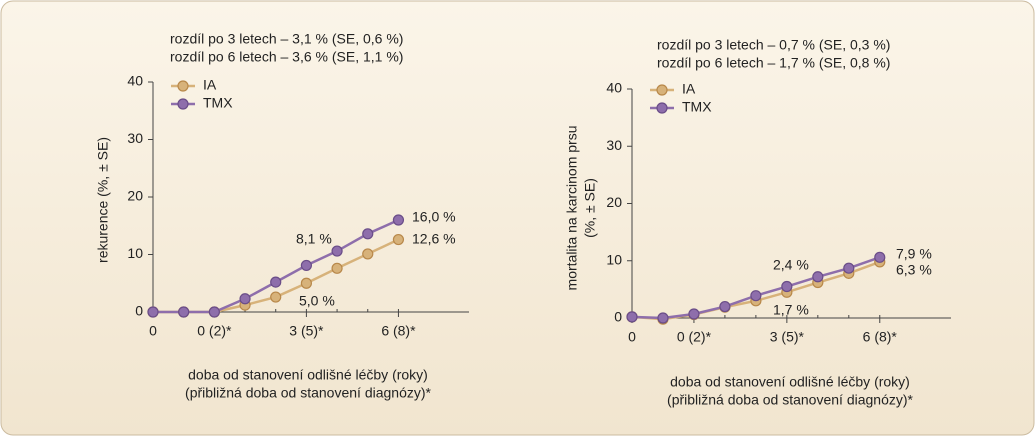 The image size is (1036, 442). I want to click on annotation: 8,1 %, so click(314, 239).